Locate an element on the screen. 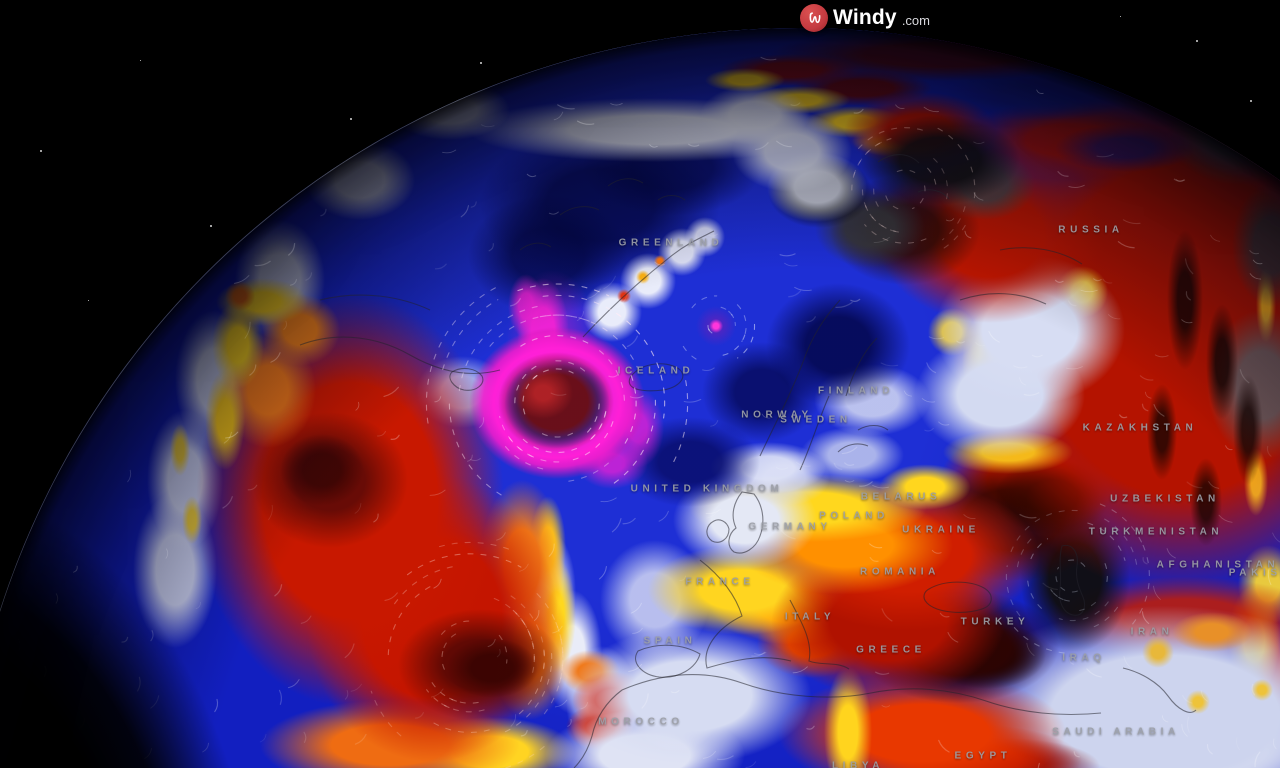 The width and height of the screenshot is (1280, 768). windy-logo: Windy .com is located at coordinates (865, 18).